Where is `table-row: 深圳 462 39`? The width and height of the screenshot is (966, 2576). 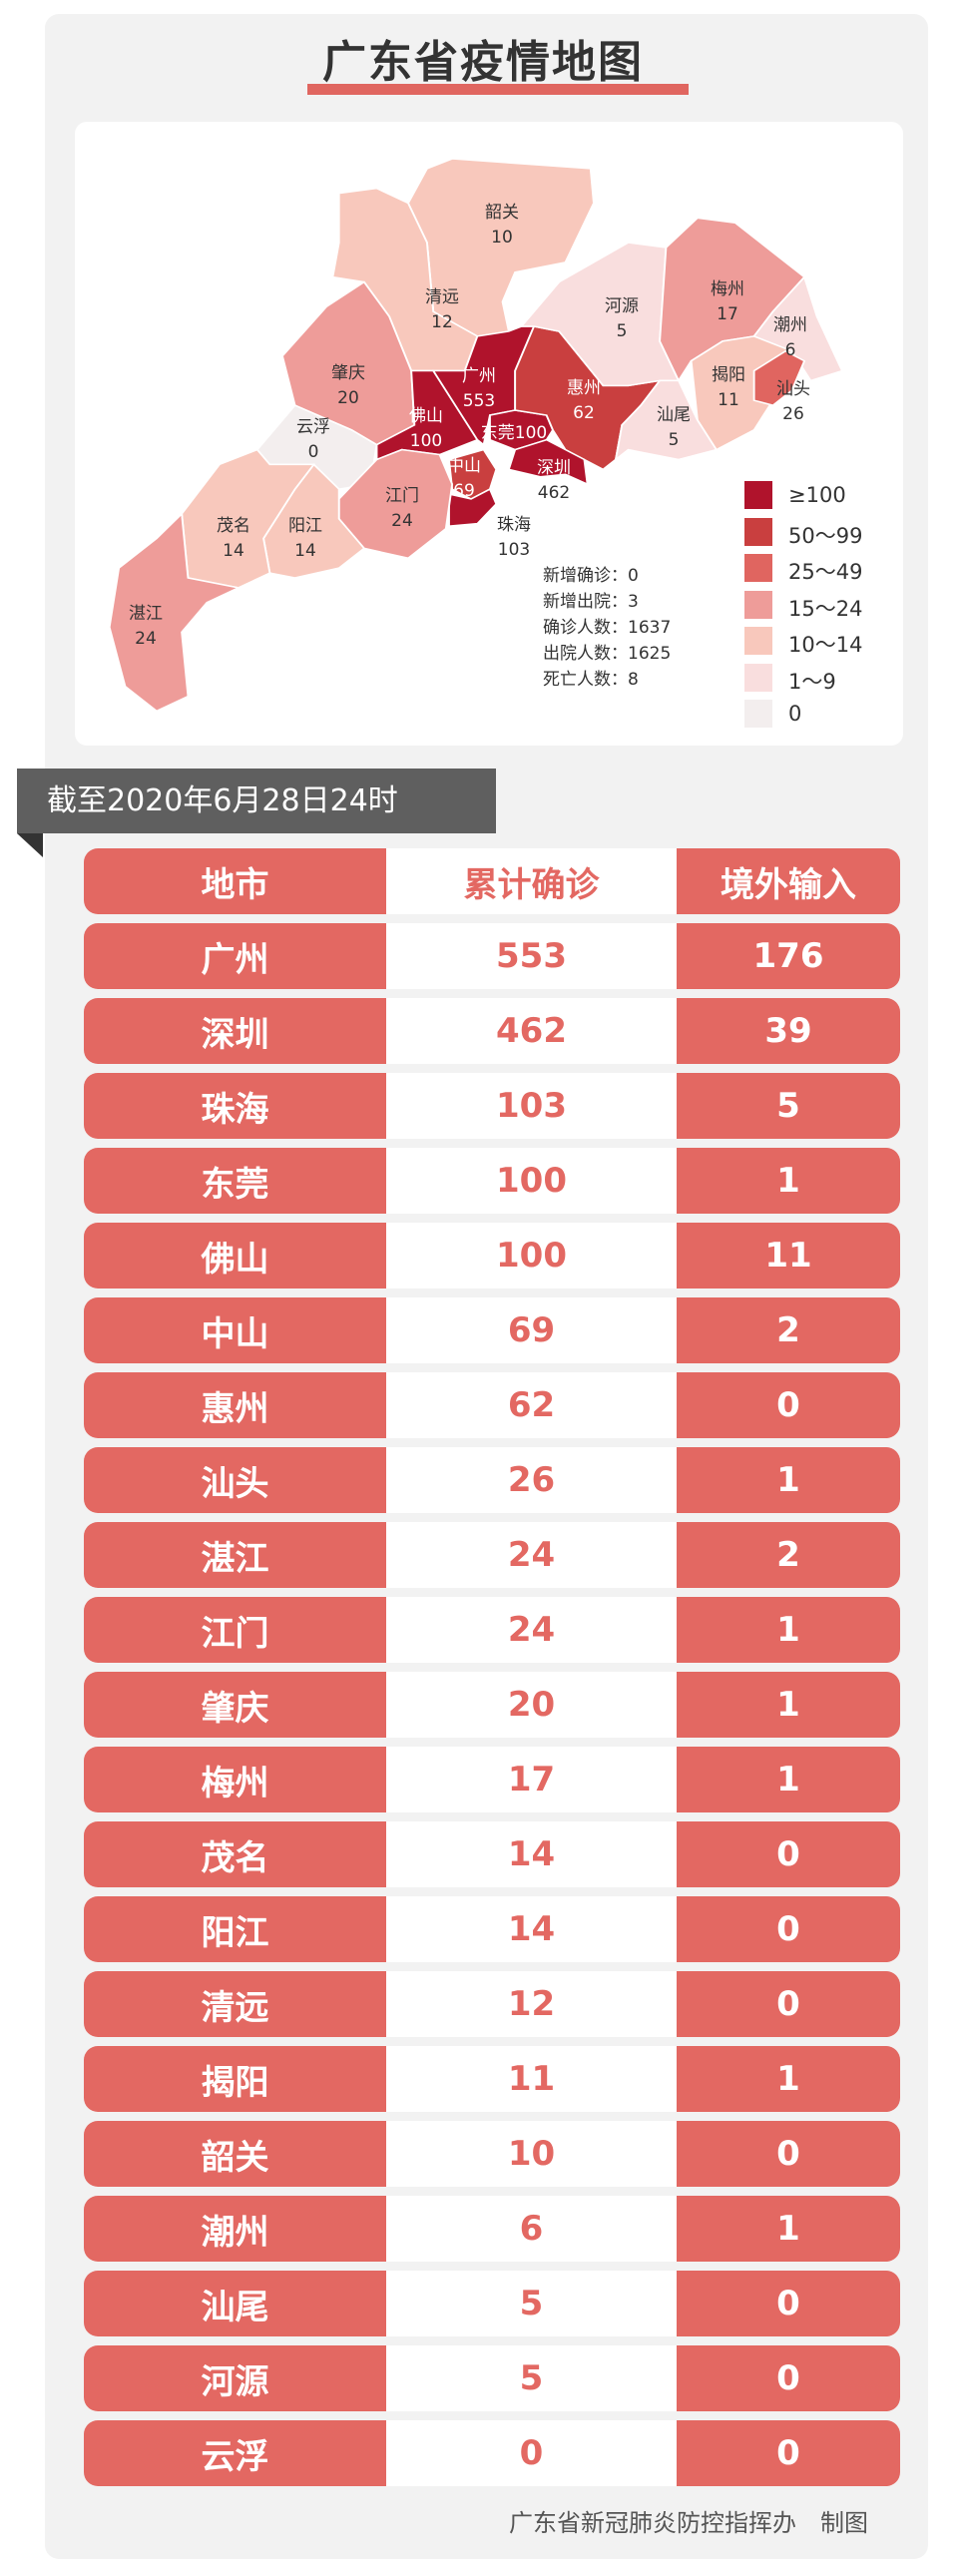 table-row: 深圳 462 39 is located at coordinates (492, 1031).